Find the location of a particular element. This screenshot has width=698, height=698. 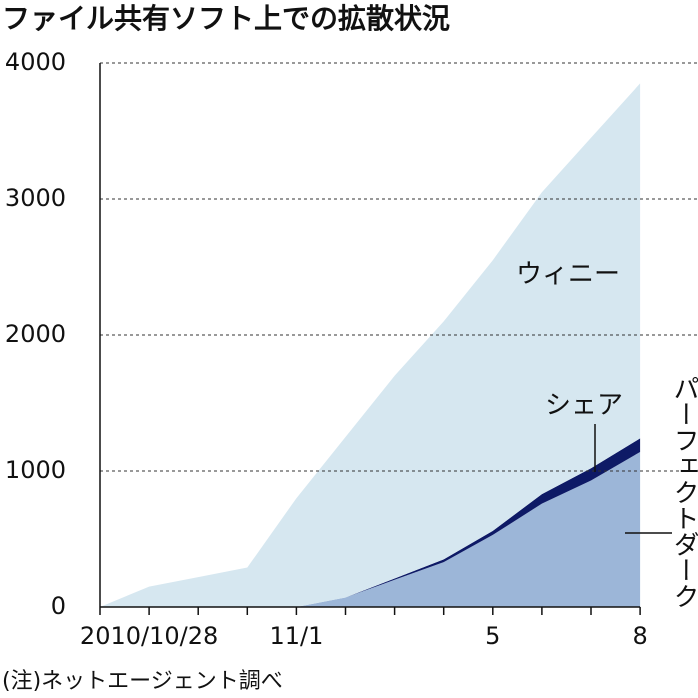

y-tick-label: 1000 is located at coordinates (35, 470).